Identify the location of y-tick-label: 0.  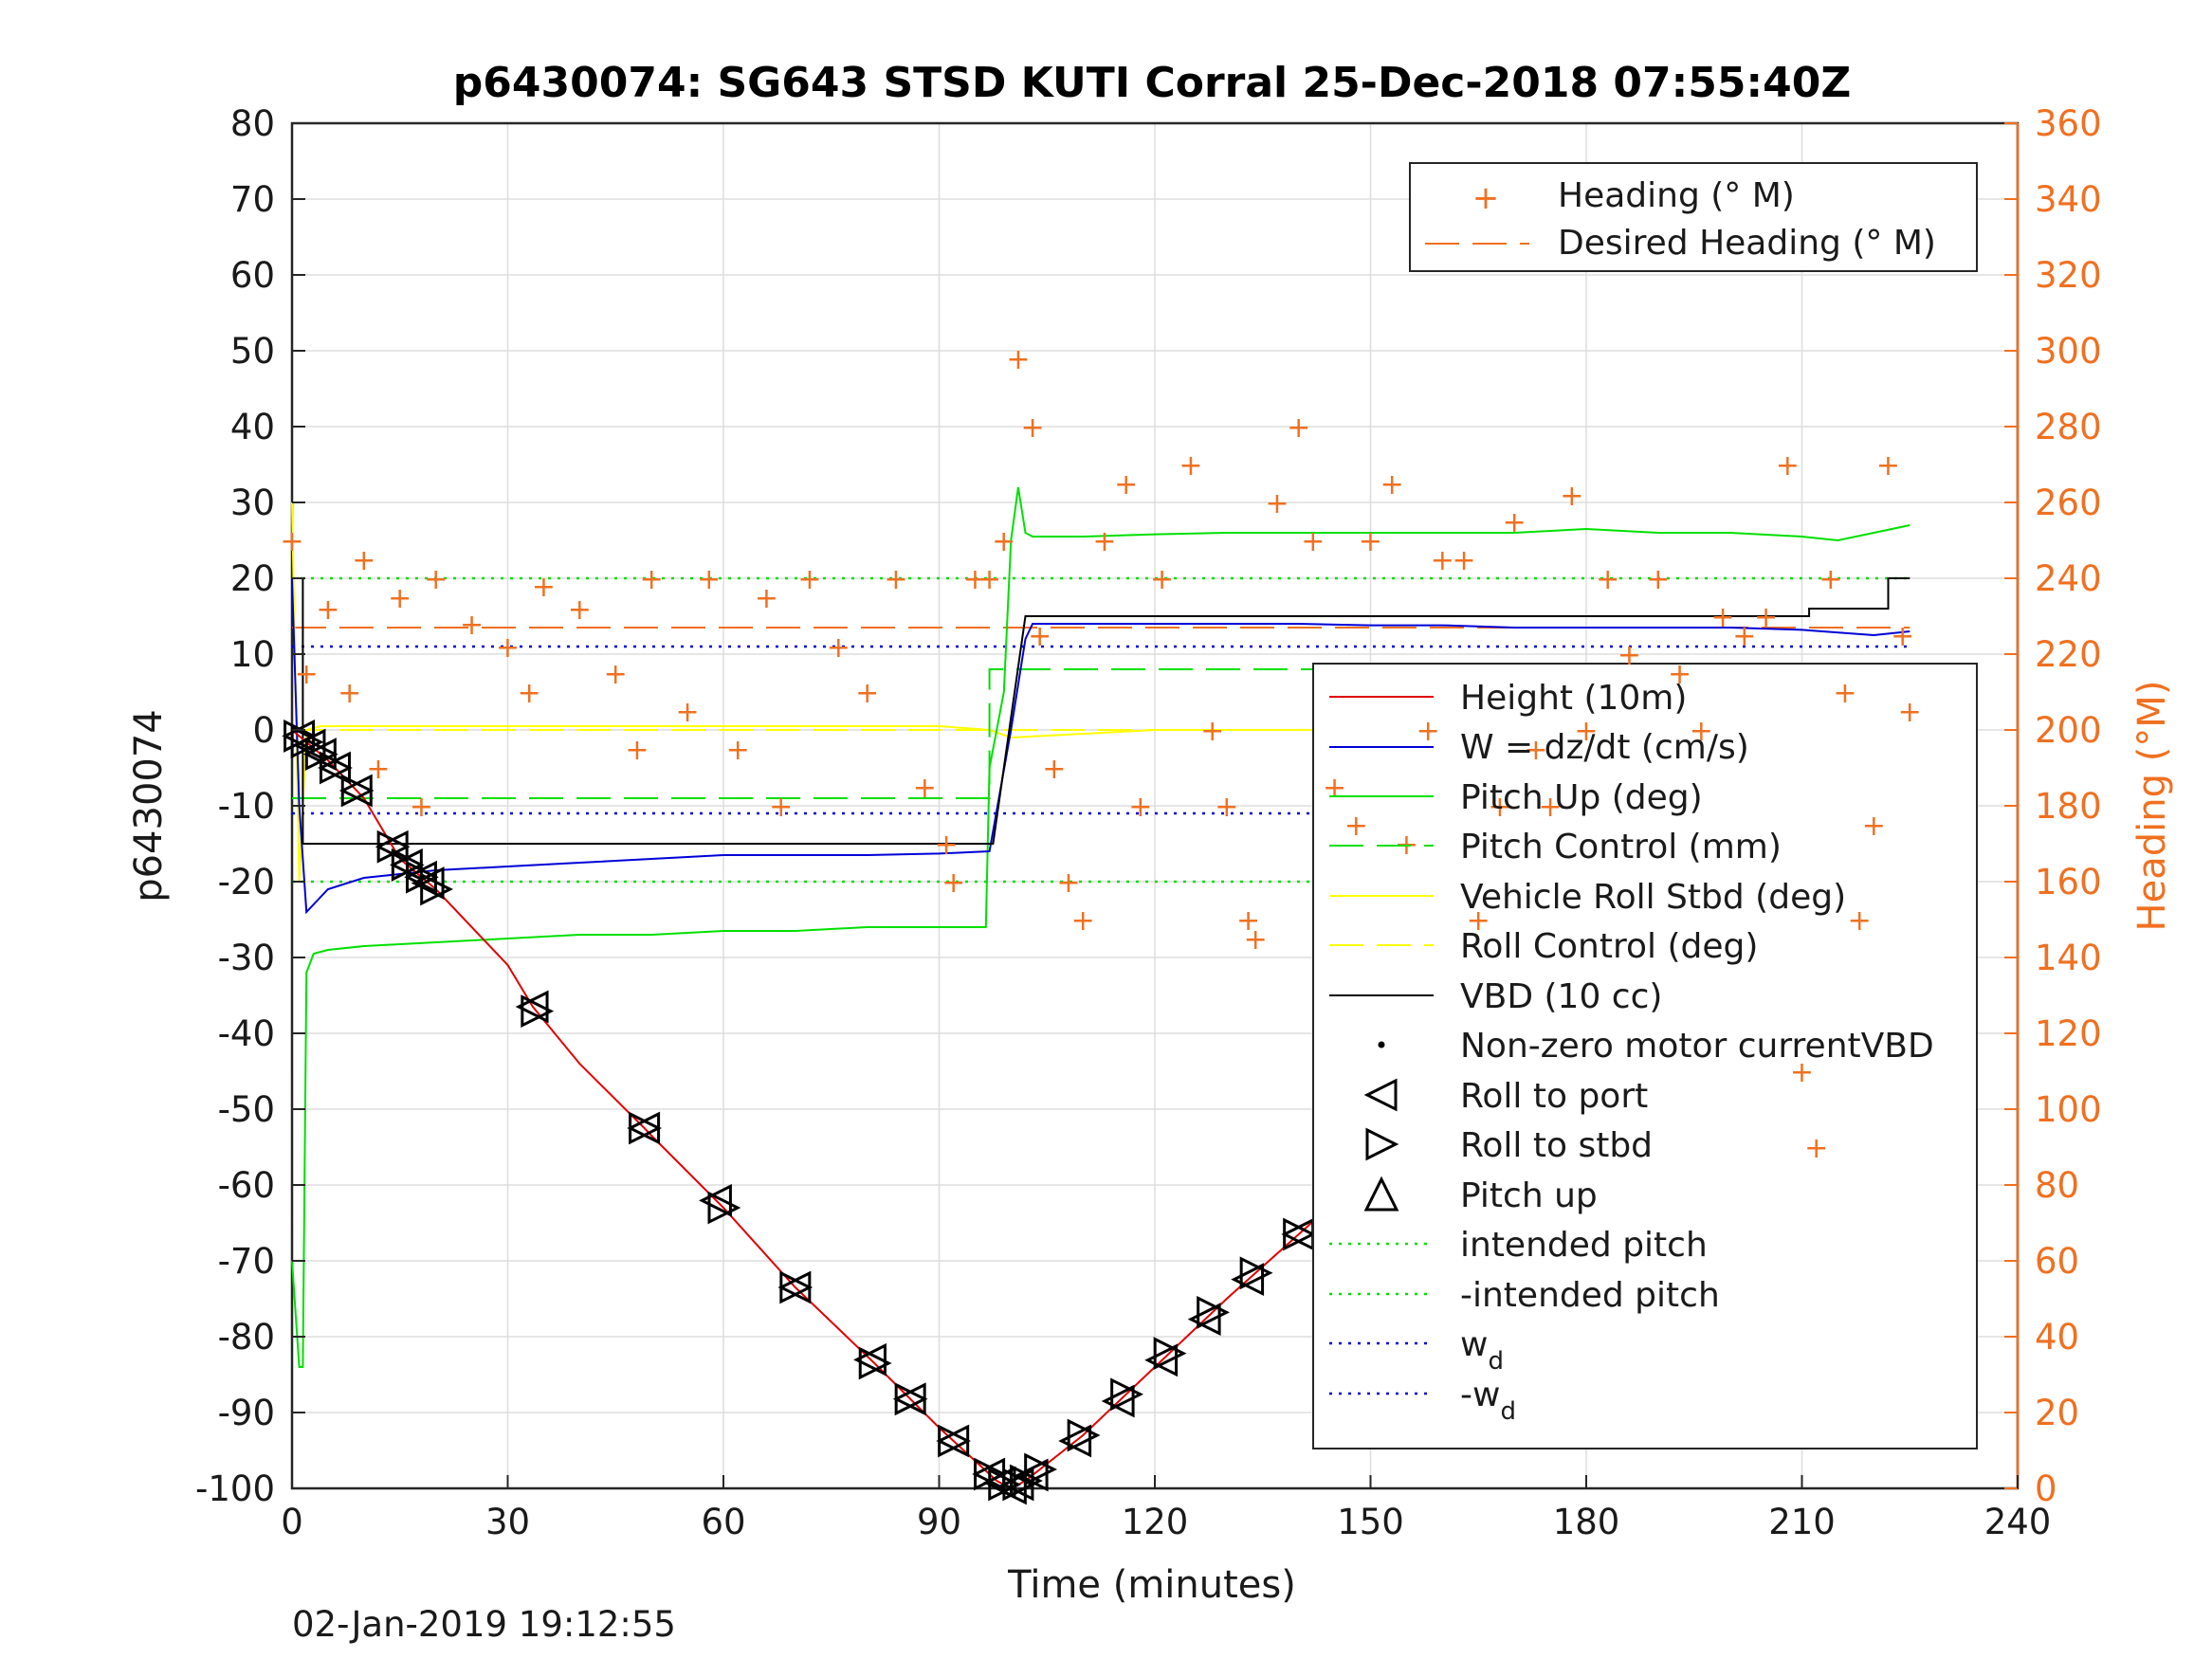
(263, 730).